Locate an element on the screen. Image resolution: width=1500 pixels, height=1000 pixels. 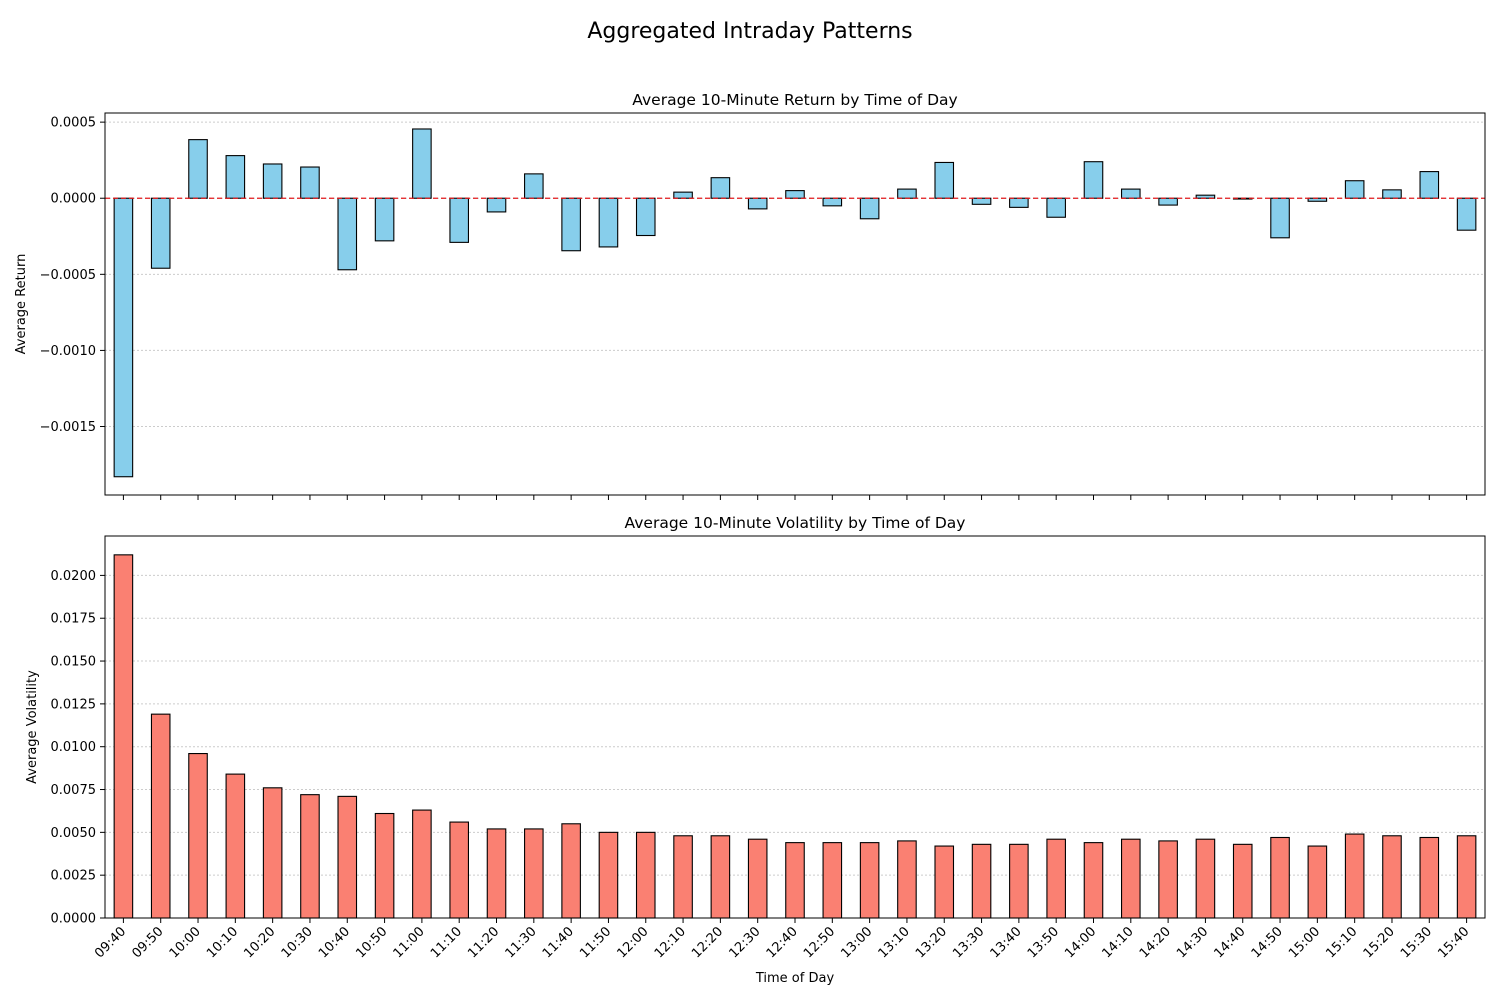
y-tick-label: 0.0100 is located at coordinates (74, 747).